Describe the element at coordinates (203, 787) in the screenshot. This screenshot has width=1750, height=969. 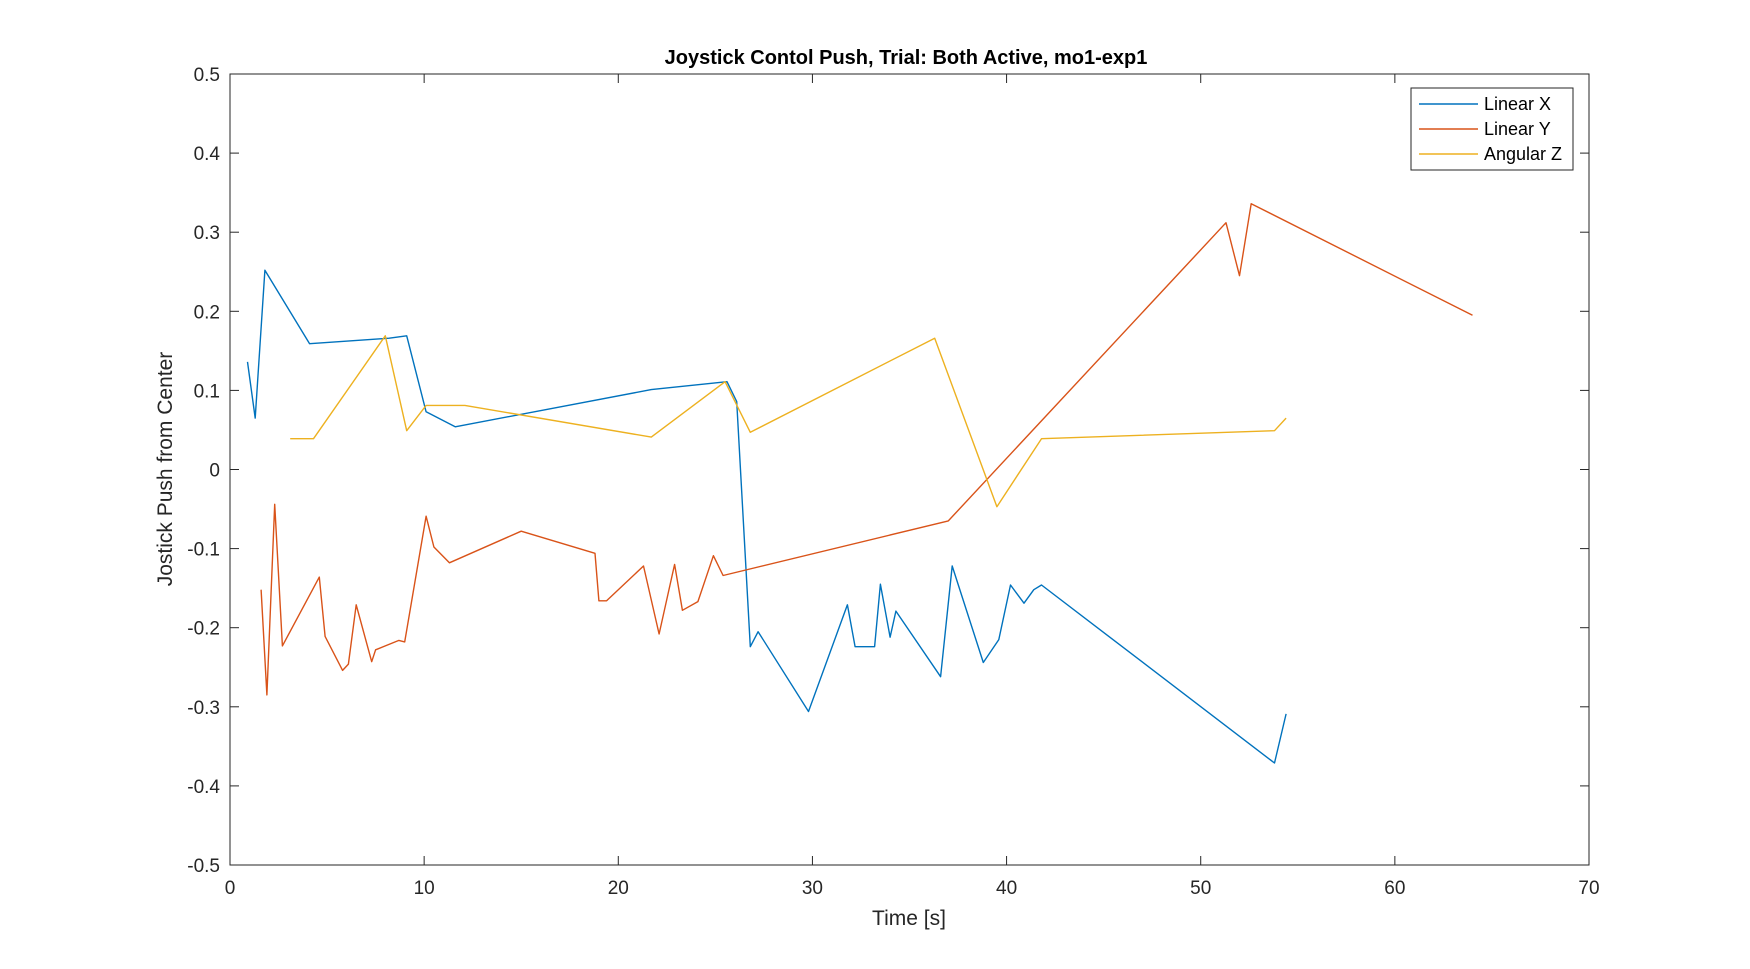
I see `y-tick-label: -0.4` at that location.